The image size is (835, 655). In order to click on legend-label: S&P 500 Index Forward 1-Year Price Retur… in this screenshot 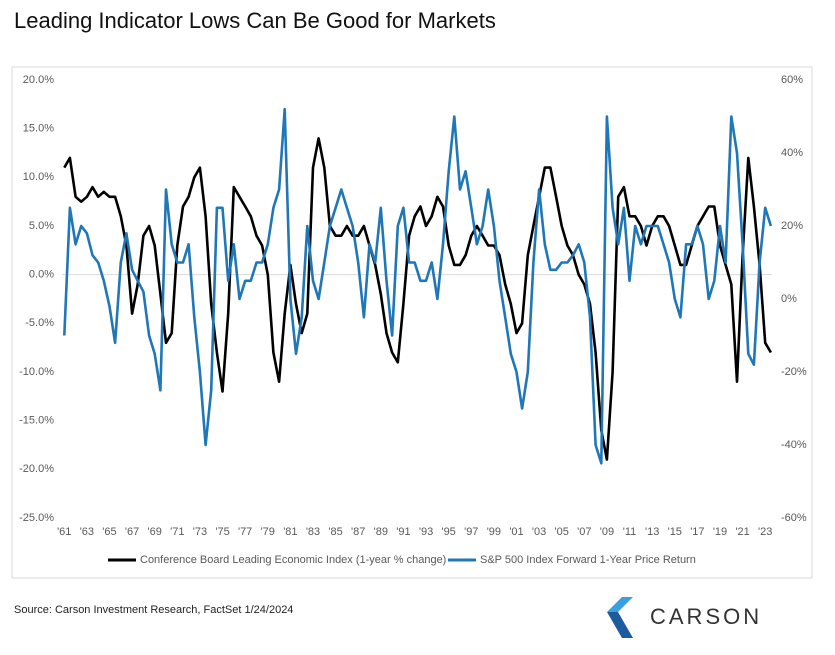, I will do `click(588, 560)`.